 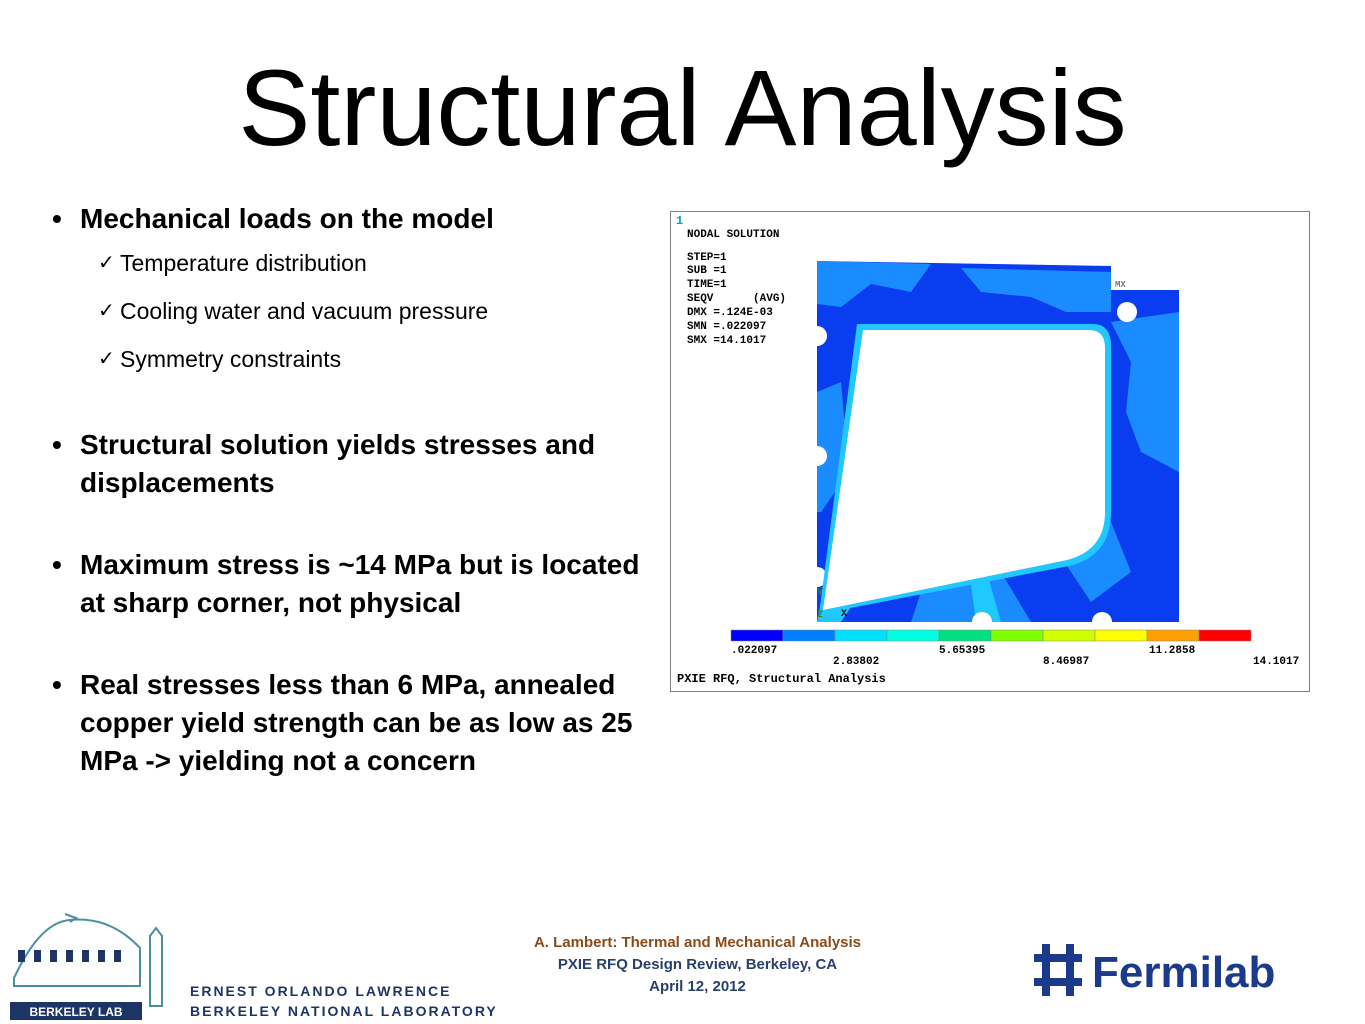 I want to click on check-item-text: Temperature distribution, so click(x=243, y=263).